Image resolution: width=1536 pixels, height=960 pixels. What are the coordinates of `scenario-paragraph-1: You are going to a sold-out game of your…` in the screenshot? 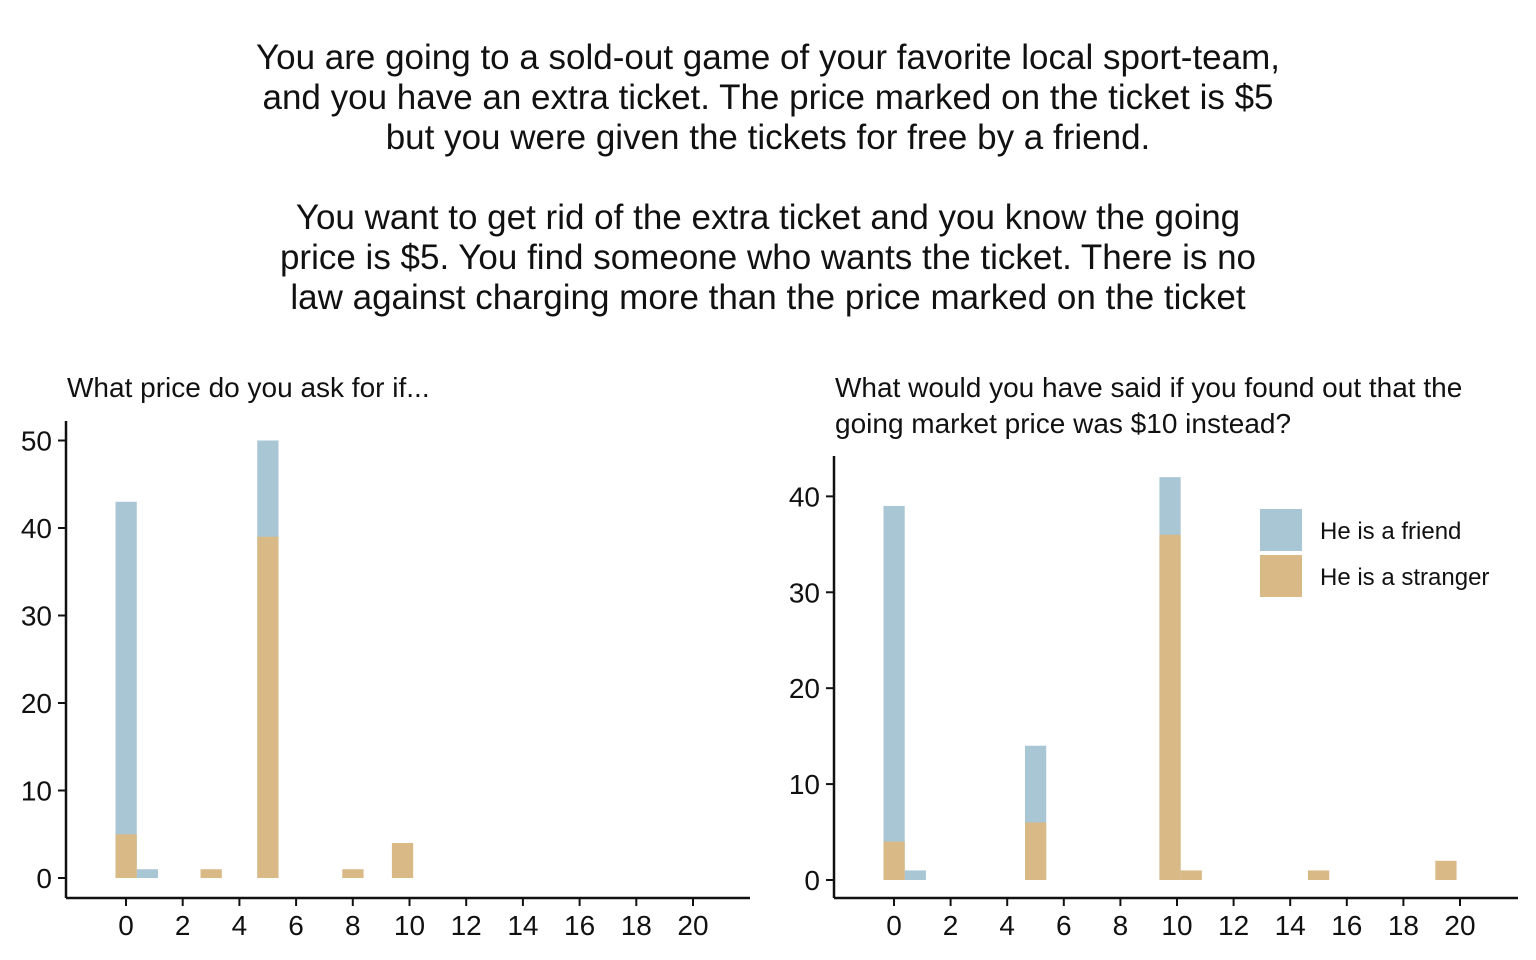 It's located at (768, 98).